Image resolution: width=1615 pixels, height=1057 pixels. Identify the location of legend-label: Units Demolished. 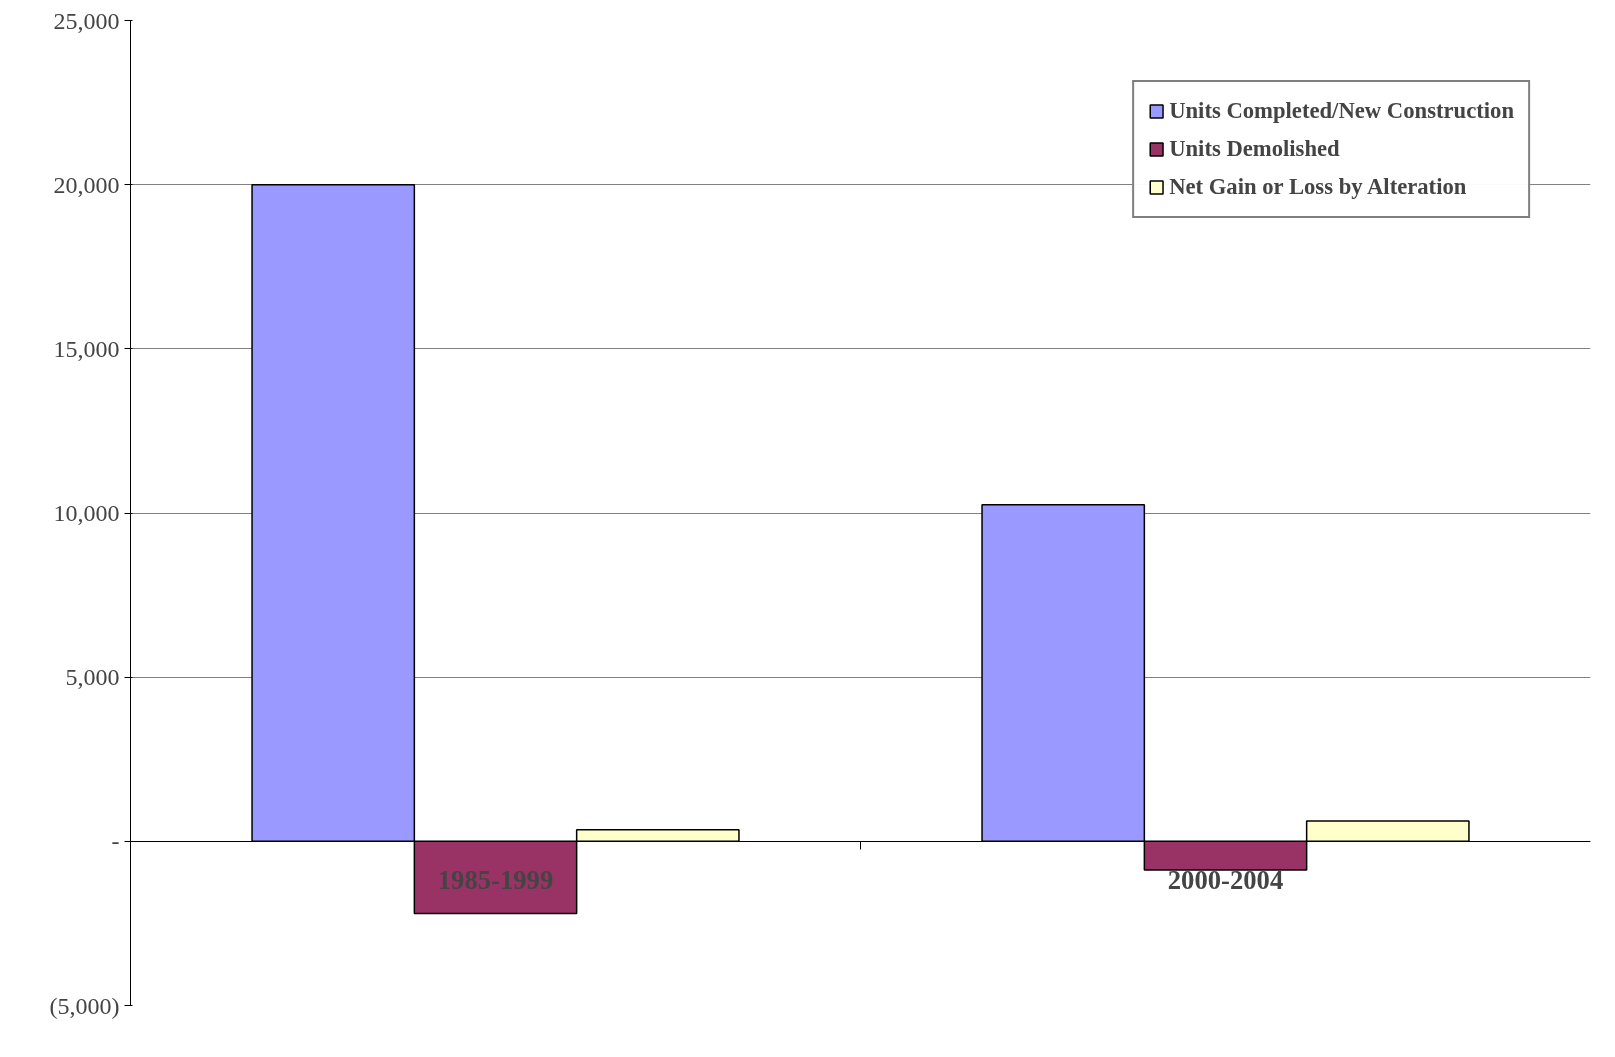
(1254, 149).